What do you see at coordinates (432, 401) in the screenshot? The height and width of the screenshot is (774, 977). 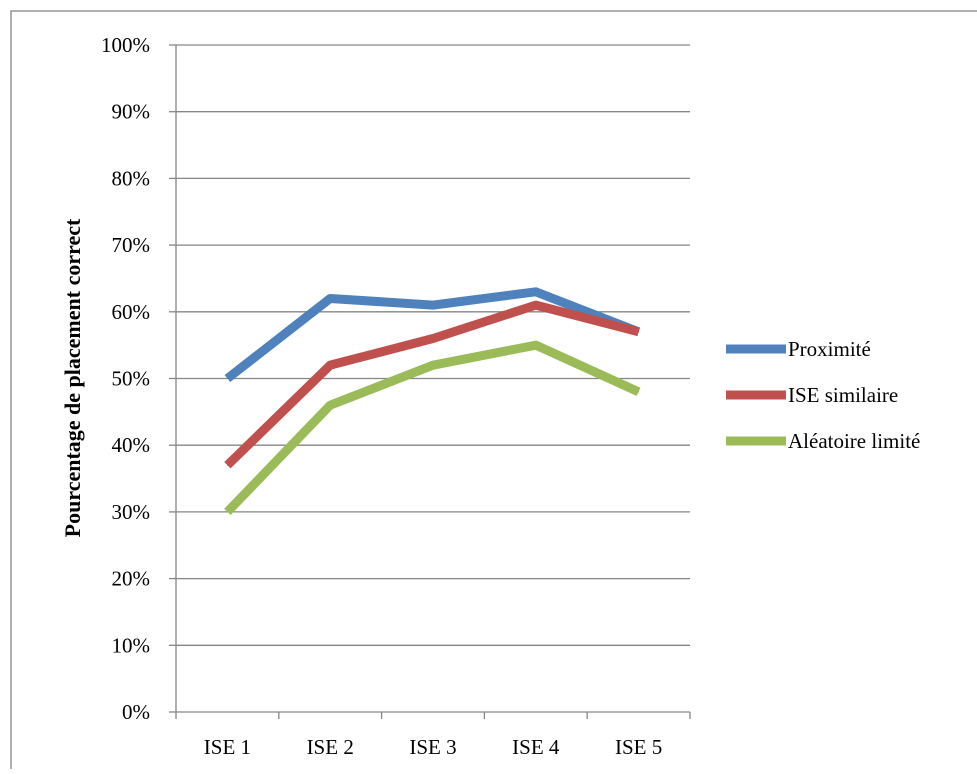 I see `series-lines` at bounding box center [432, 401].